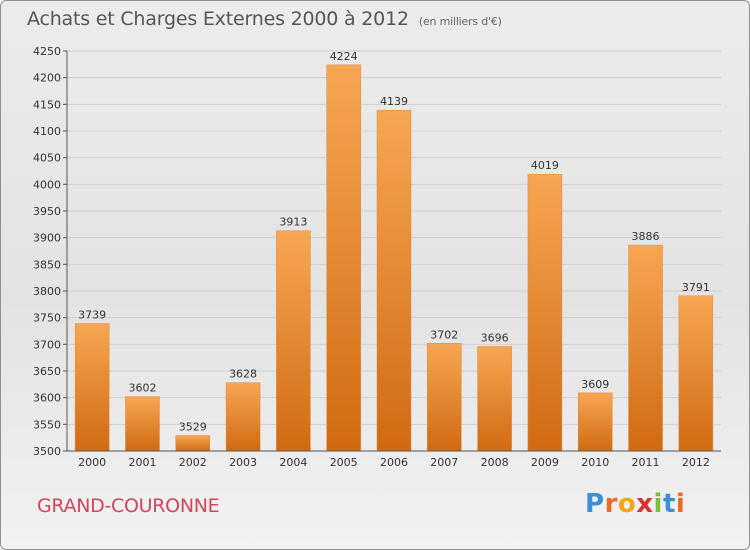 The image size is (750, 550). I want to click on bar-2010, so click(595, 422).